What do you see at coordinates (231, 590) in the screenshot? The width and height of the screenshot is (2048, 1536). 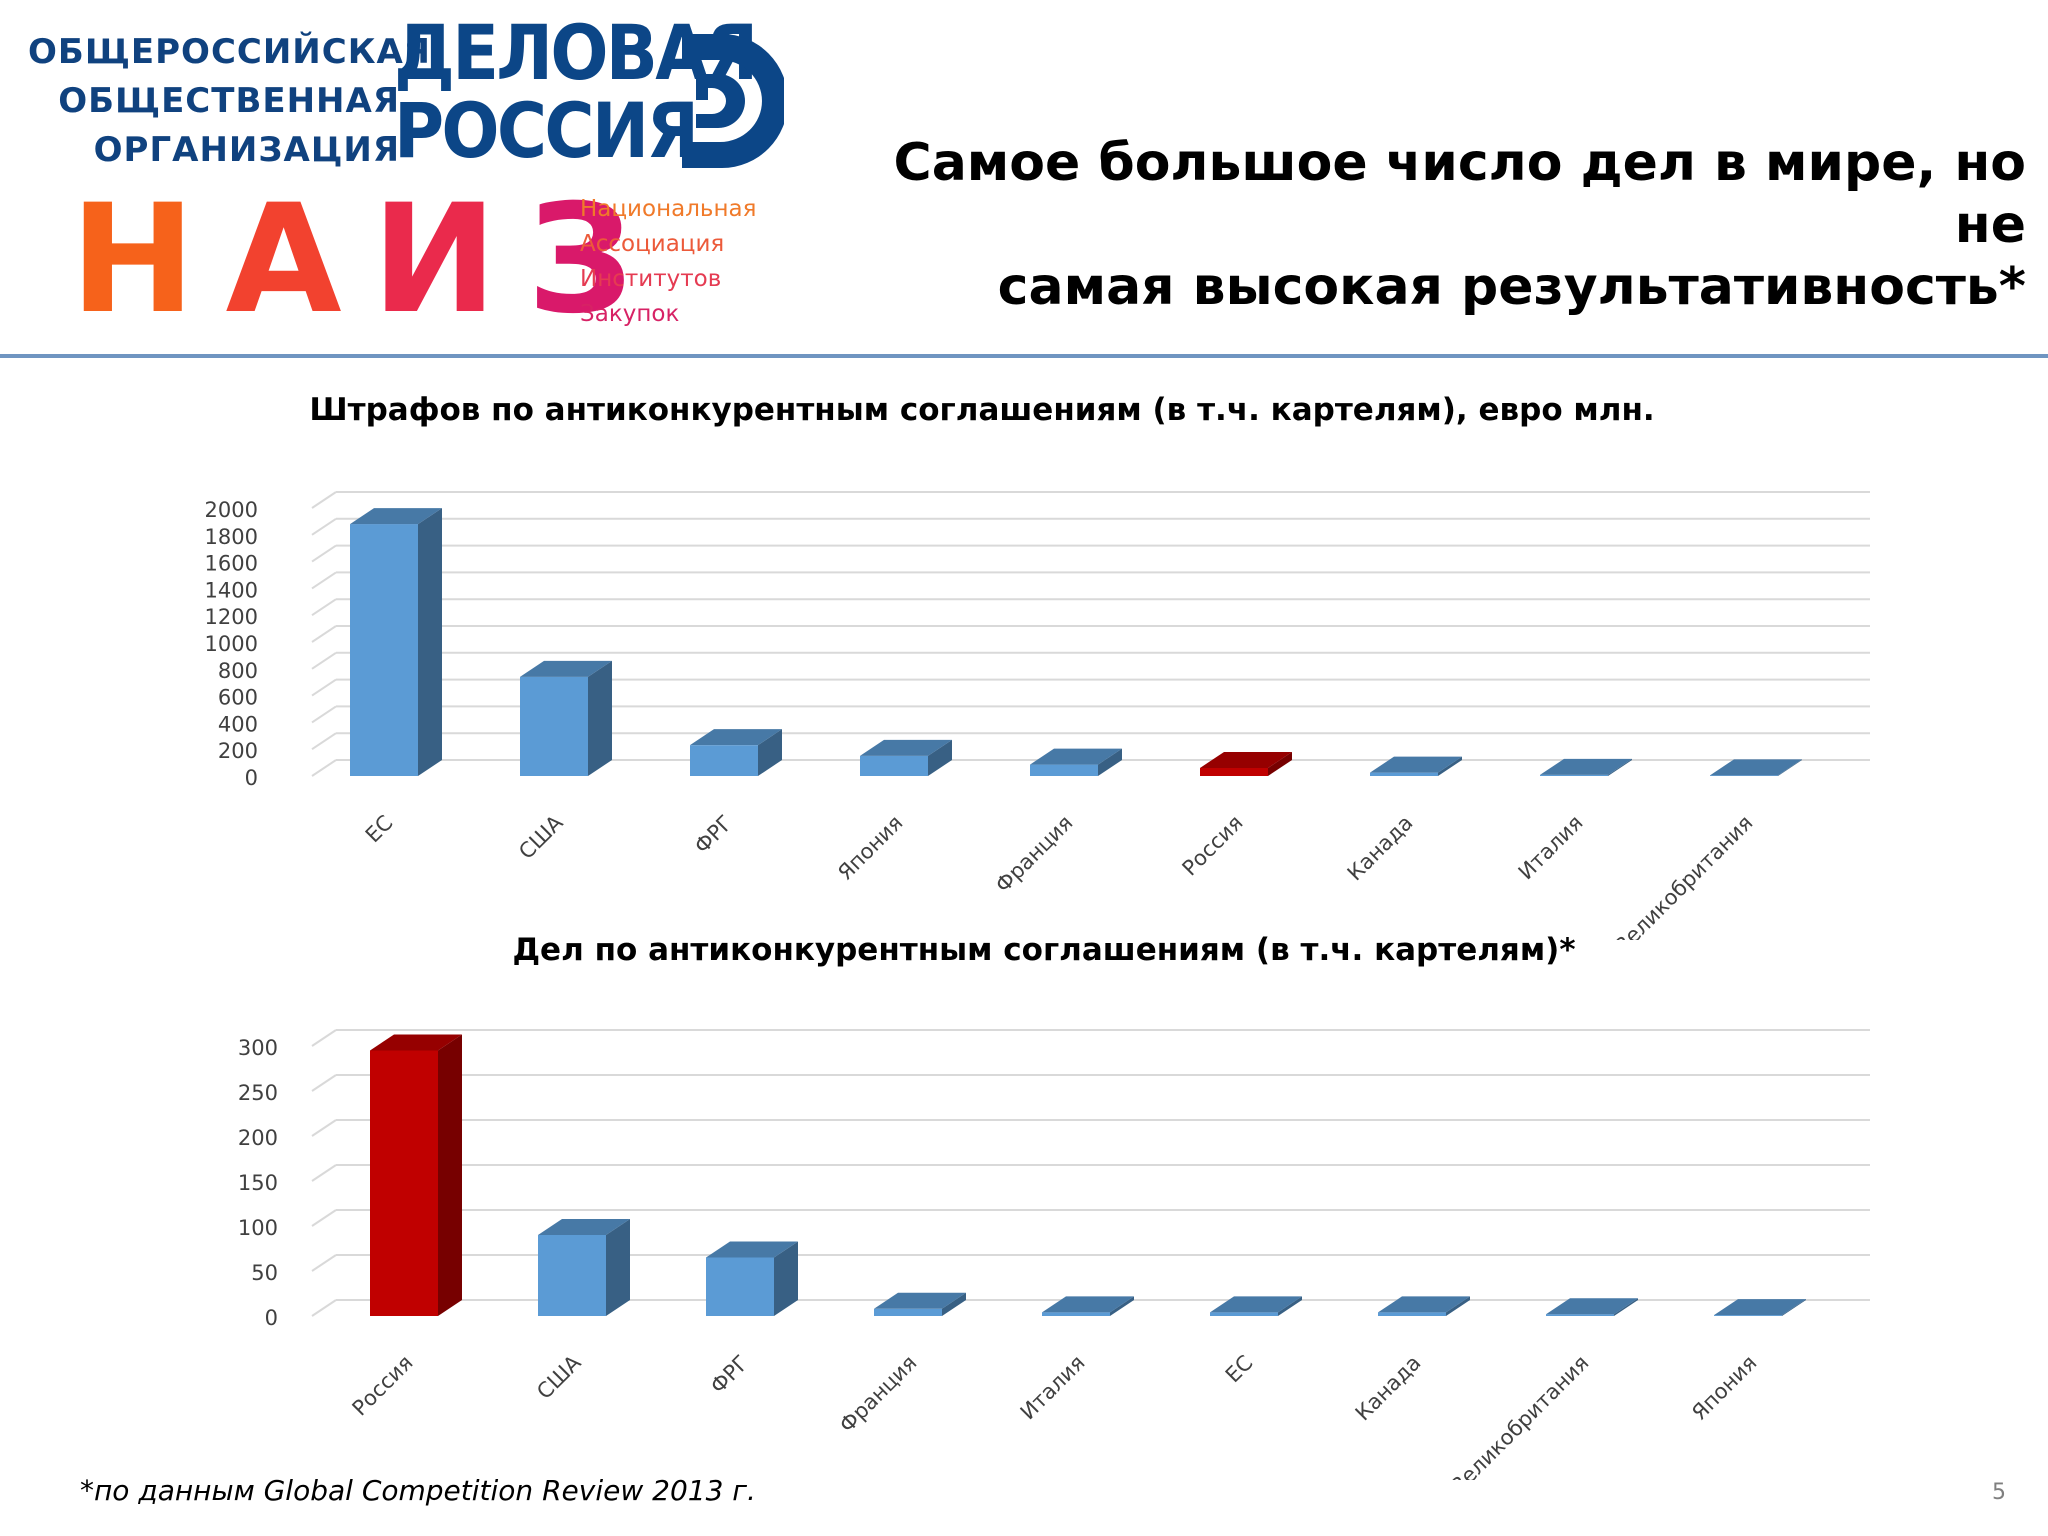 I see `y-tick-label: 1400` at bounding box center [231, 590].